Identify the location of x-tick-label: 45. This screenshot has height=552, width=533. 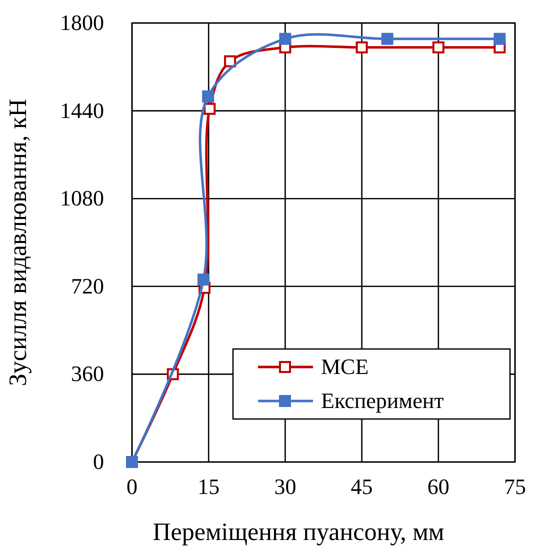
(361, 486).